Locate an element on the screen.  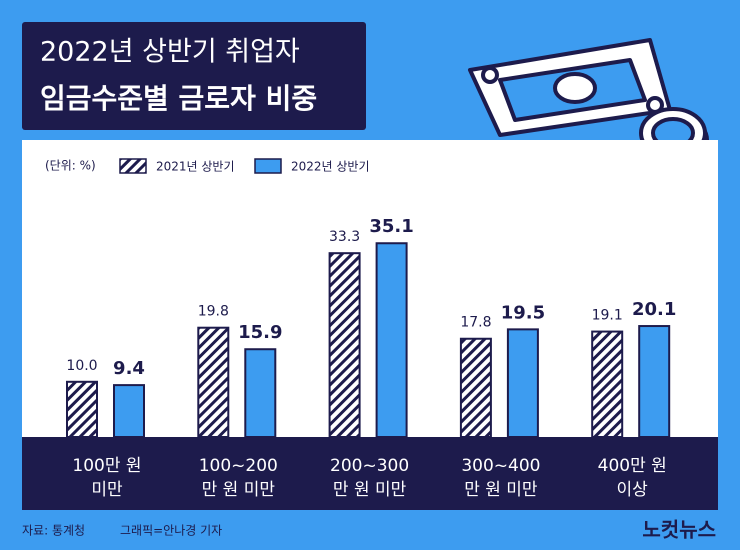
x-tick-label: 이상 is located at coordinates (633, 490).